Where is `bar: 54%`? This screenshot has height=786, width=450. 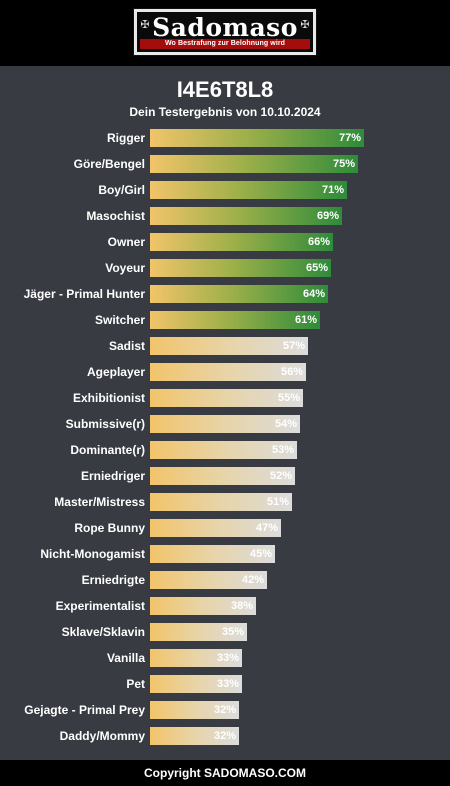 bar: 54% is located at coordinates (225, 424).